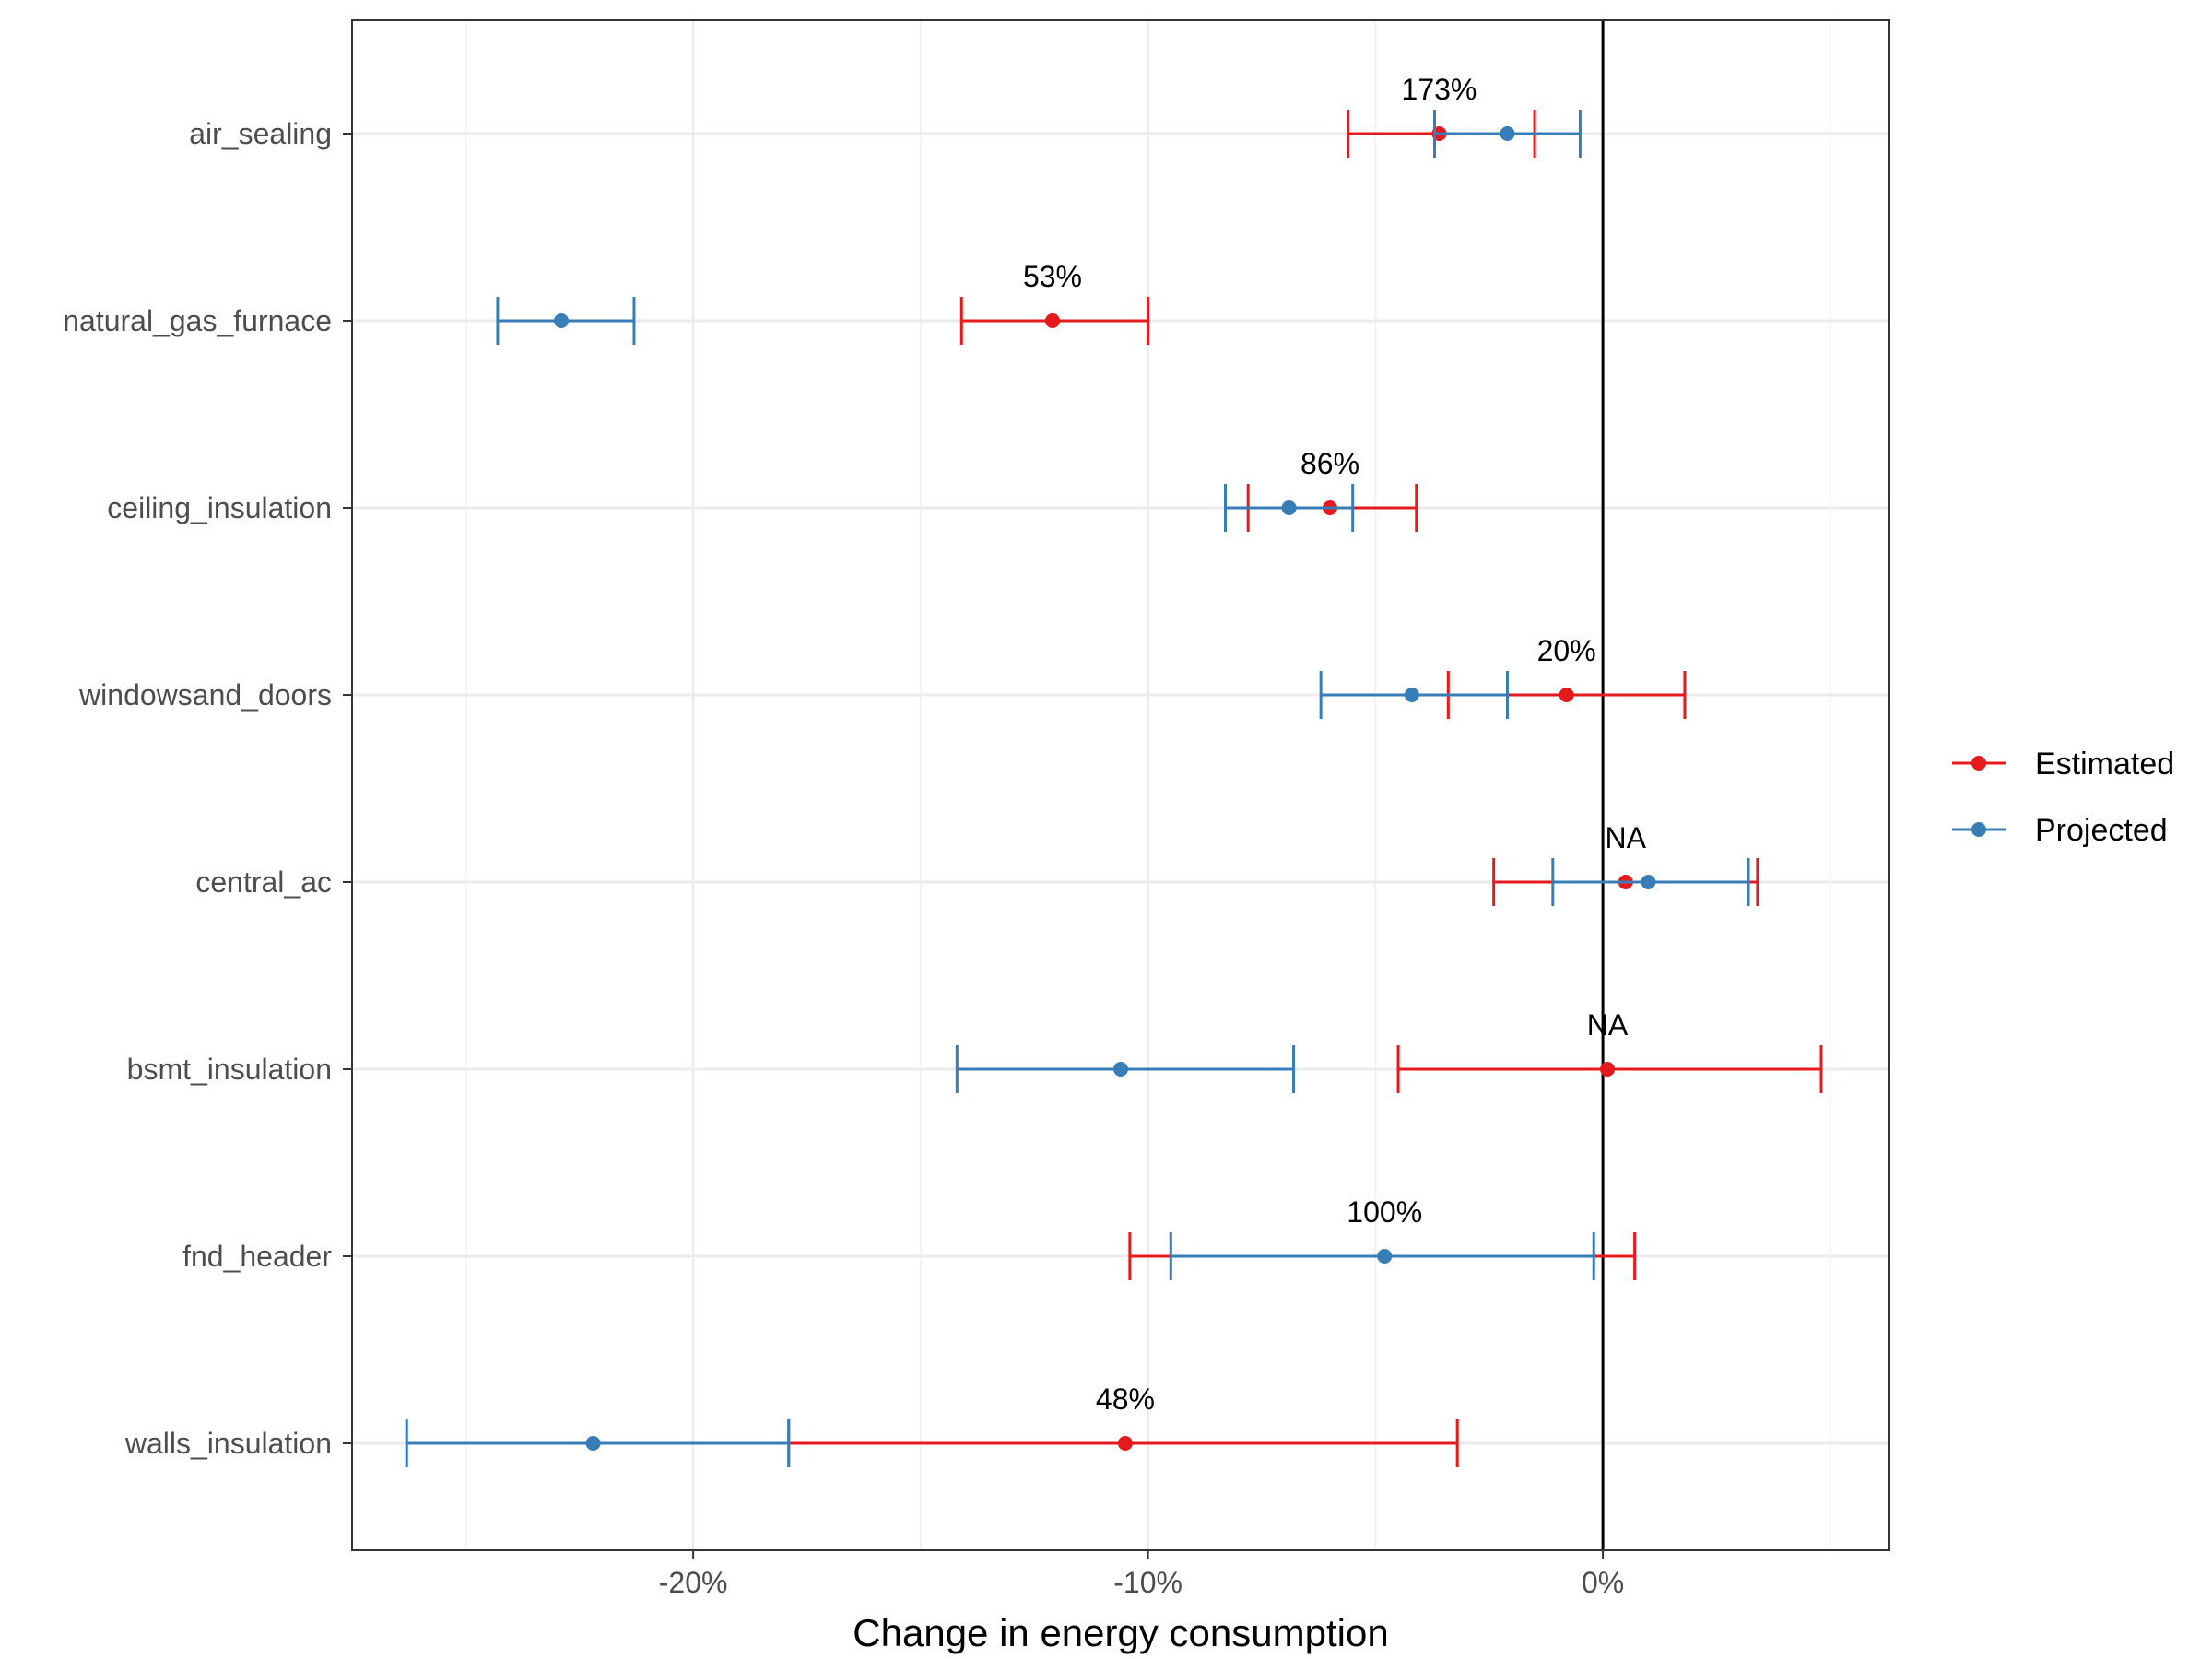 This screenshot has width=2212, height=1659. I want to click on point-projected-natural_gas_furnace, so click(562, 320).